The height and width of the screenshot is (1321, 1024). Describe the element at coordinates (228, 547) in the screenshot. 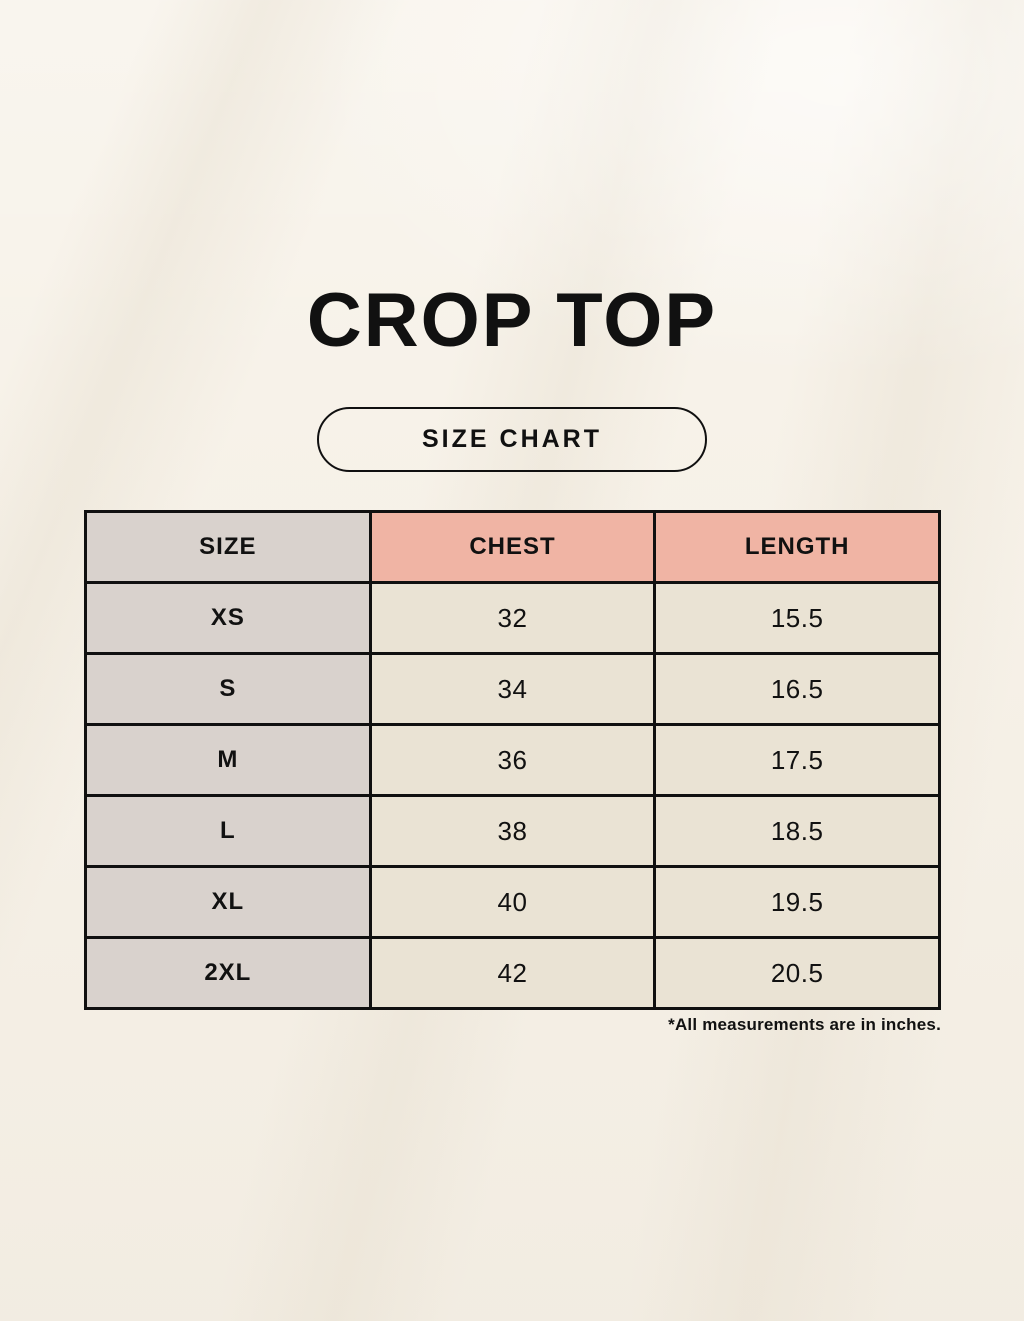

I see `column-header-size: SIZE` at that location.